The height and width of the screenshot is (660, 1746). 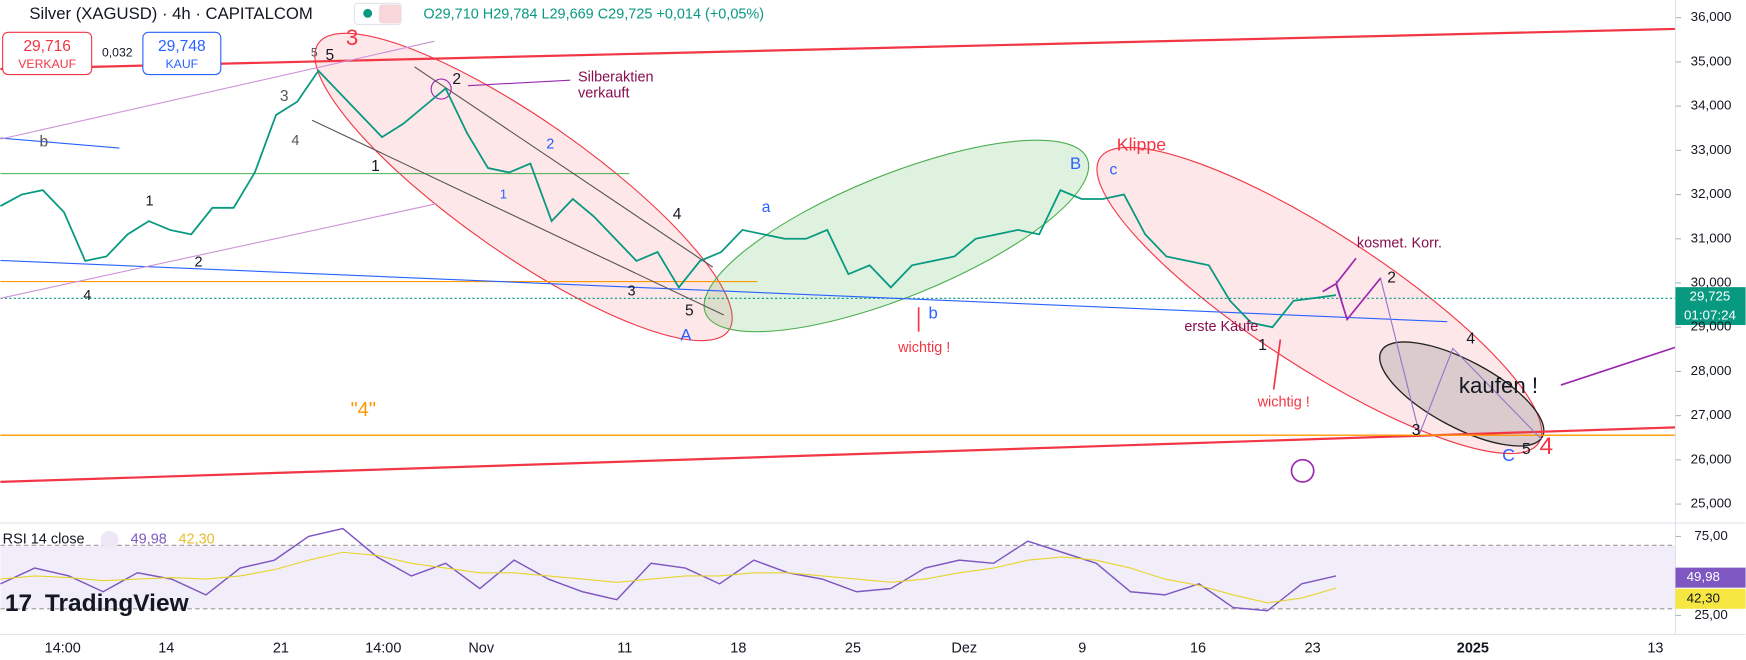 I want to click on y-tick-label: 25,00, so click(x=1710, y=614).